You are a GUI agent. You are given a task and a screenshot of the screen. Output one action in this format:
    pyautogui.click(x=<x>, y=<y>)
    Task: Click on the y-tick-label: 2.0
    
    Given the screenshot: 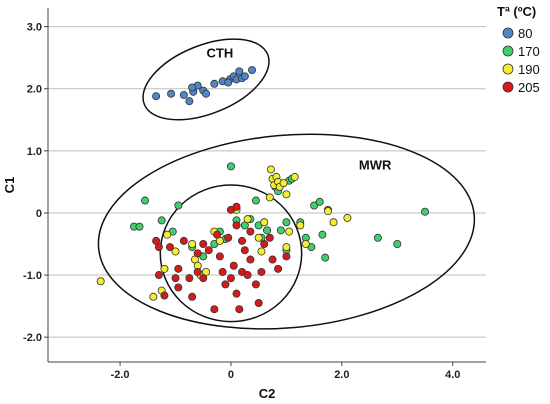 What is the action you would take?
    pyautogui.click(x=34, y=90)
    